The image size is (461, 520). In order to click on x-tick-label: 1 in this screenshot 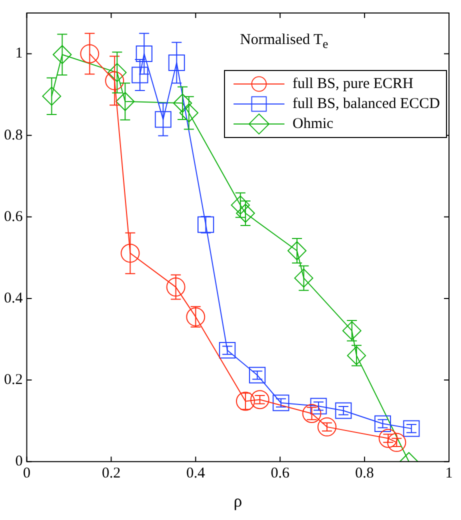, I will do `click(449, 474)`.